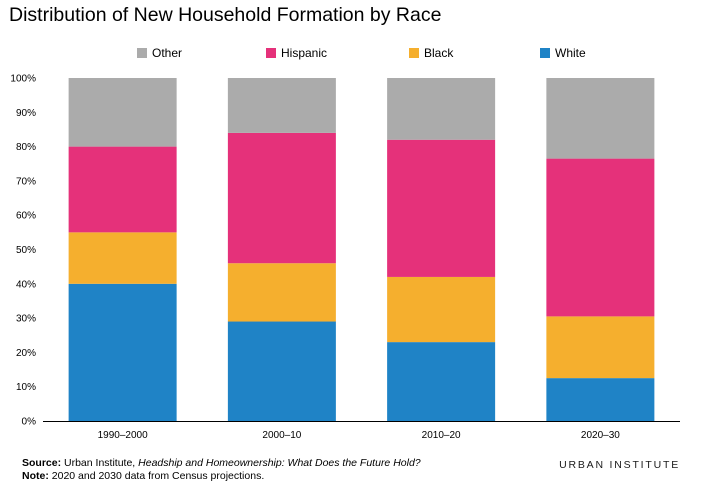 This screenshot has height=494, width=705. I want to click on y-tick-label: 80%, so click(26, 147).